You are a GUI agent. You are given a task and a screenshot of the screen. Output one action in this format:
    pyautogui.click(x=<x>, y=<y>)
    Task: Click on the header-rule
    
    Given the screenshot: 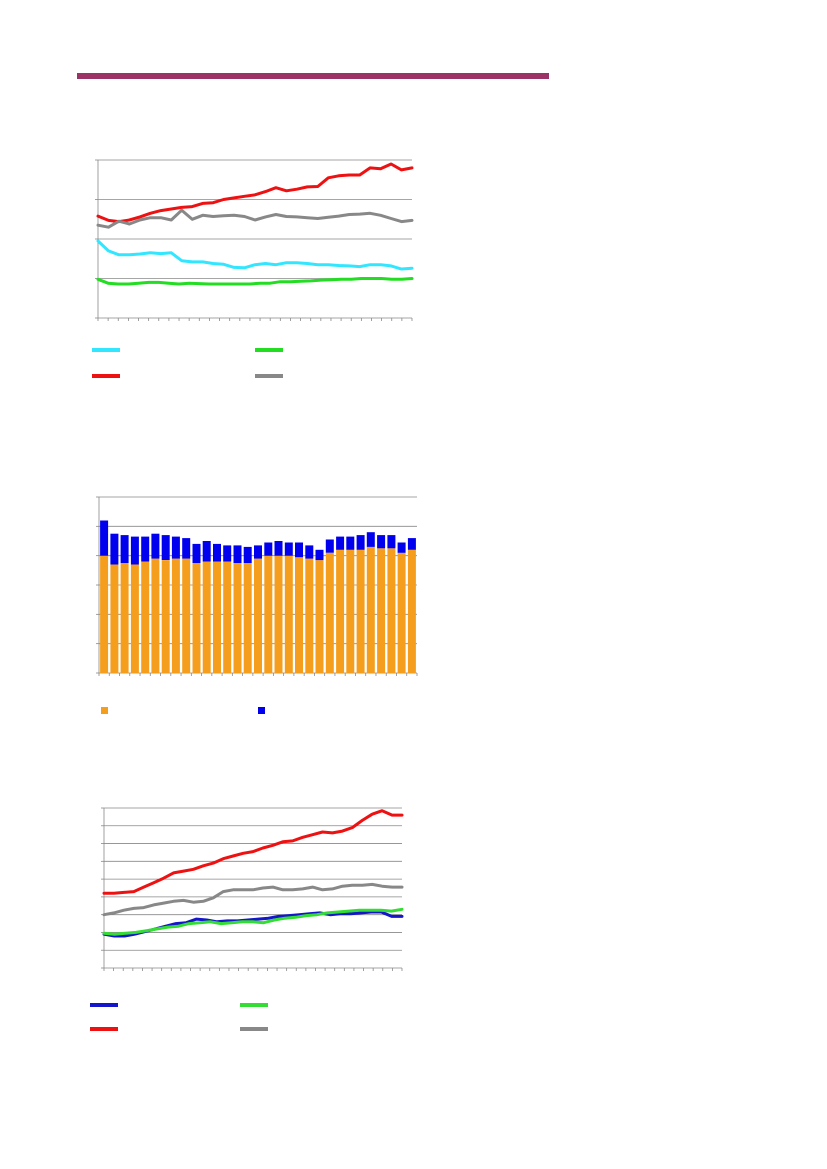 What is the action you would take?
    pyautogui.click(x=313, y=76)
    